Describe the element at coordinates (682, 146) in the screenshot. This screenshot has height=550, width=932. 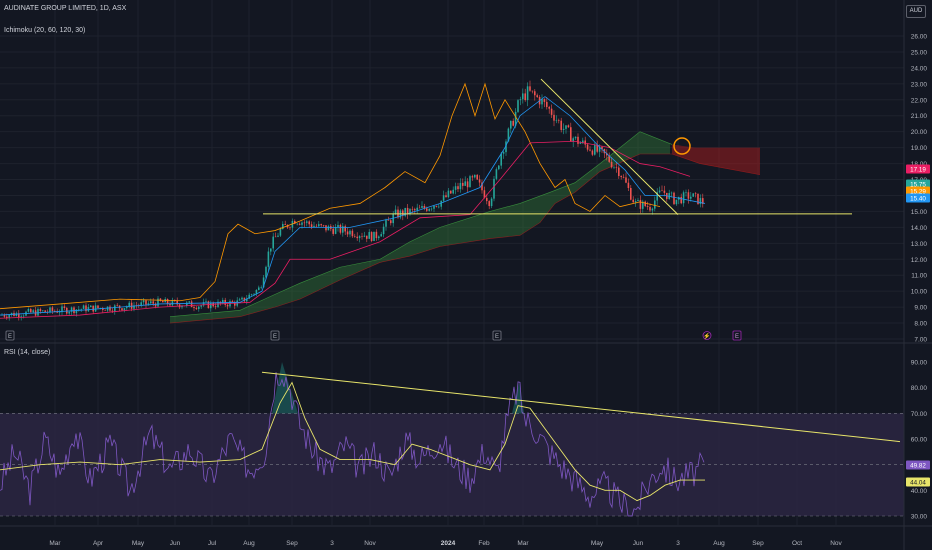
I see `circle-marker` at that location.